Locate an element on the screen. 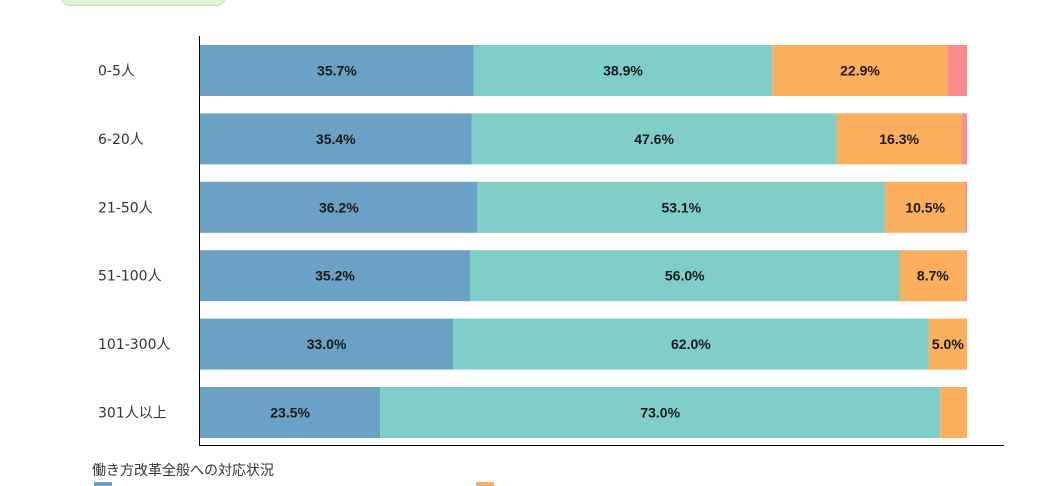 This screenshot has height=486, width=1059. data-label: 5.0% is located at coordinates (948, 344).